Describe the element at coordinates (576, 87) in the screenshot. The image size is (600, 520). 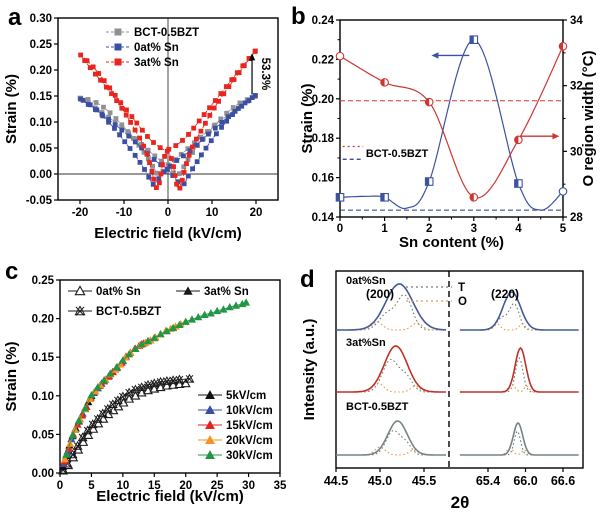
I see `svg-text: 32` at that location.